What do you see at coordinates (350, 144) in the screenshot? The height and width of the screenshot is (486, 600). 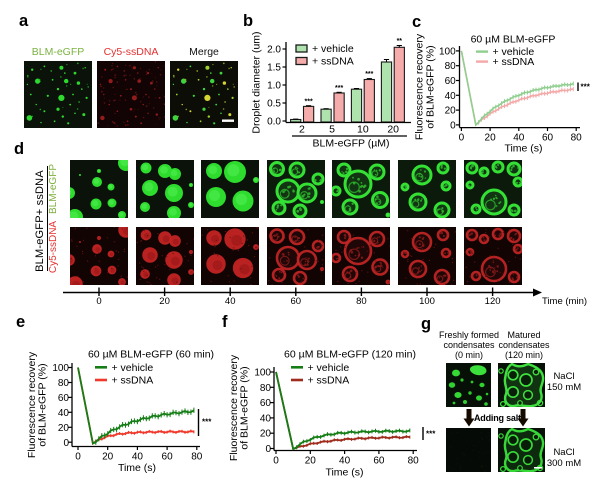 I see `svg-text: BLM-eGFP (µM)` at bounding box center [350, 144].